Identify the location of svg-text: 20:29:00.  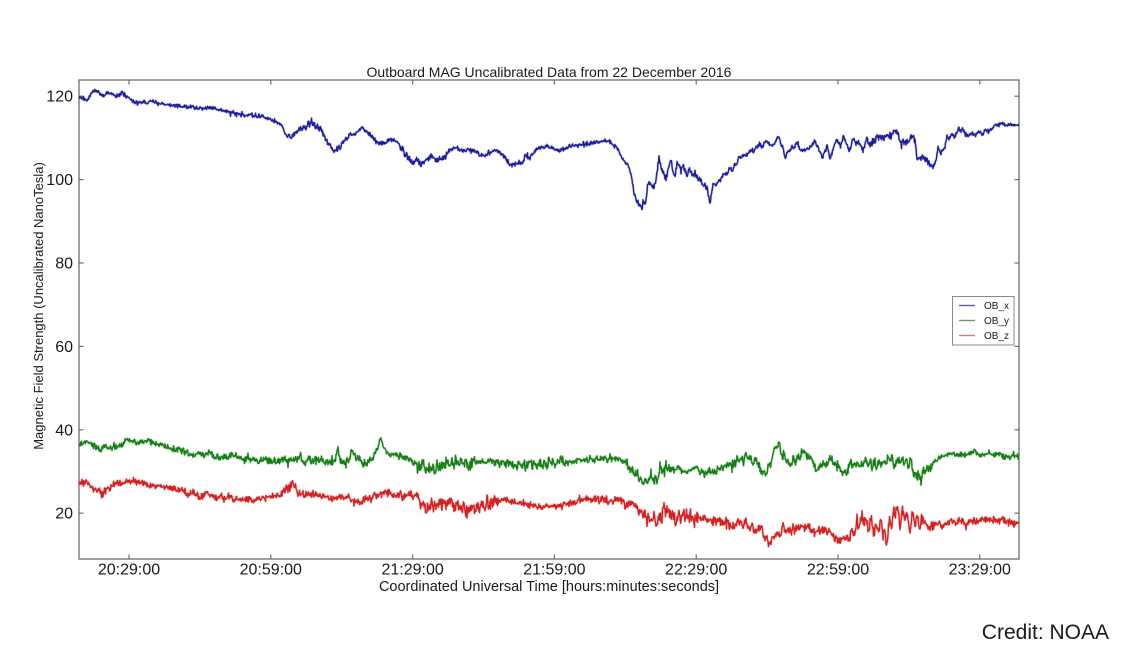
(129, 570).